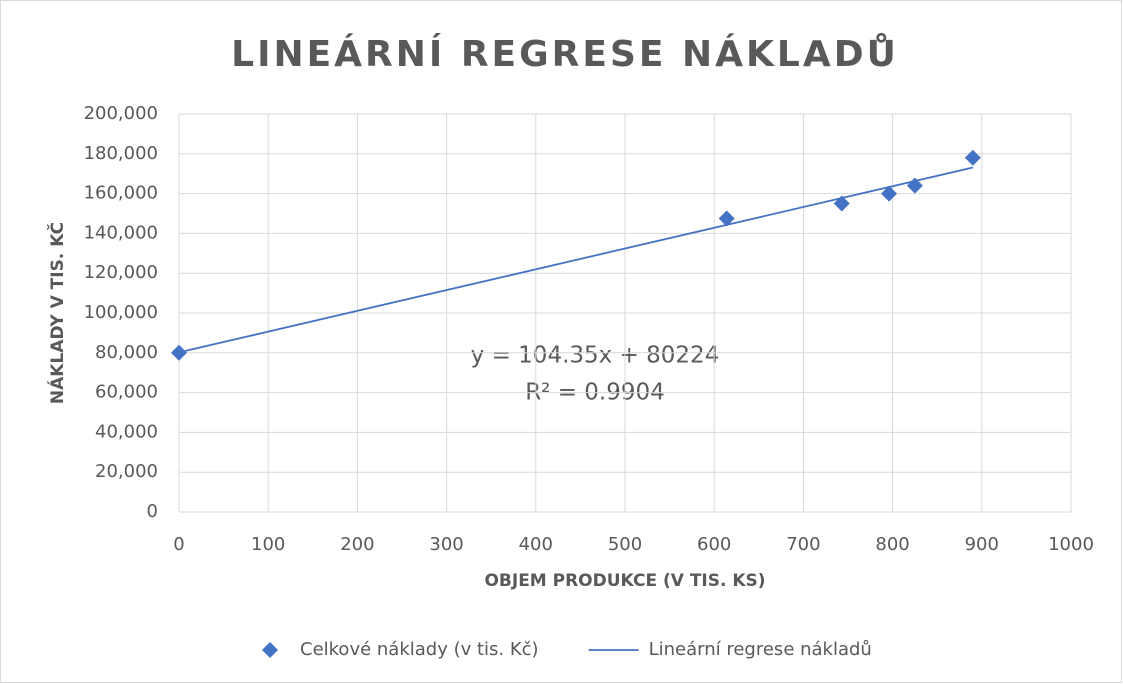 This screenshot has height=684, width=1123. I want to click on y-tick-label: 200,000, so click(121, 113).